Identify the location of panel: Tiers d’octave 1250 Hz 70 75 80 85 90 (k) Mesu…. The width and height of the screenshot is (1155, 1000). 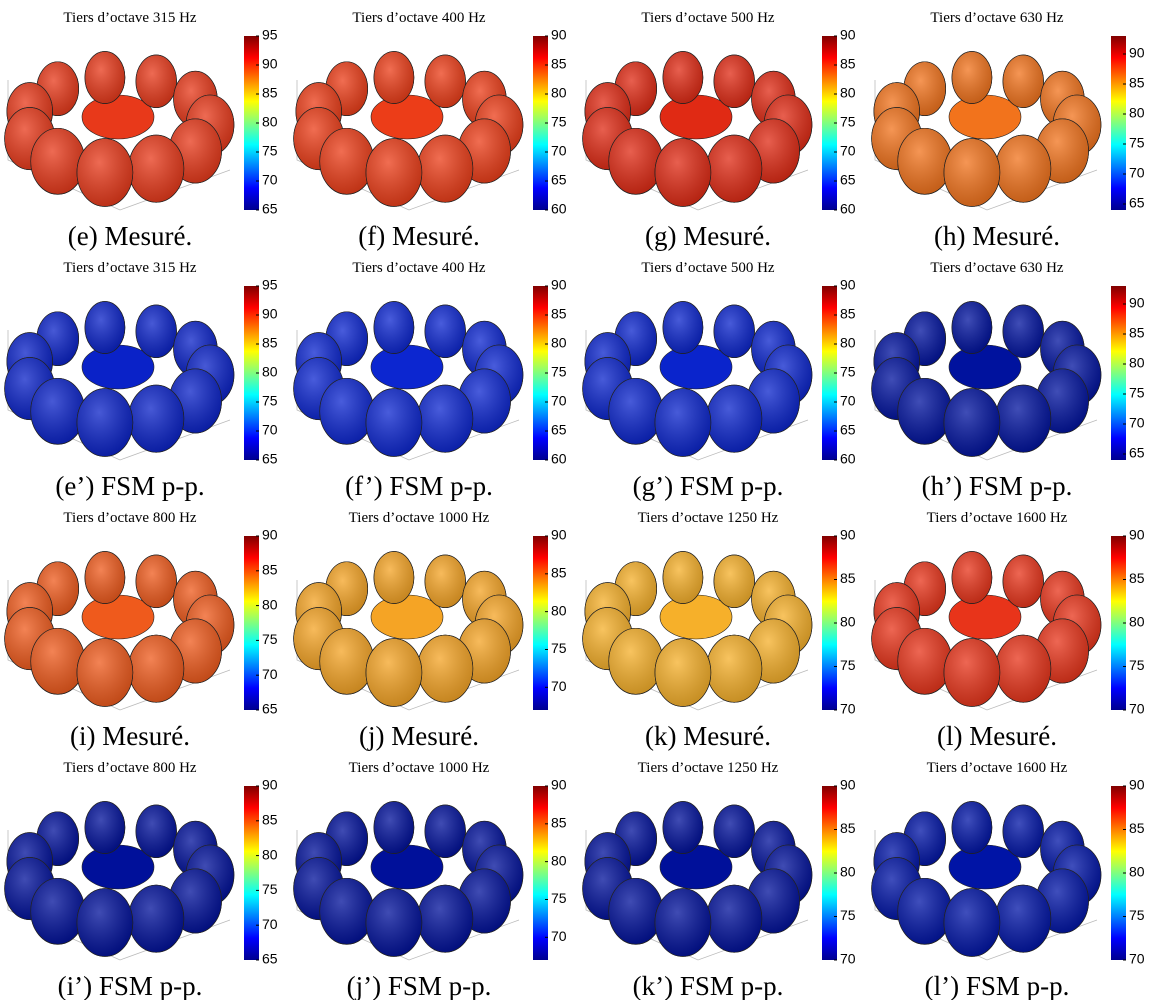
(719, 630).